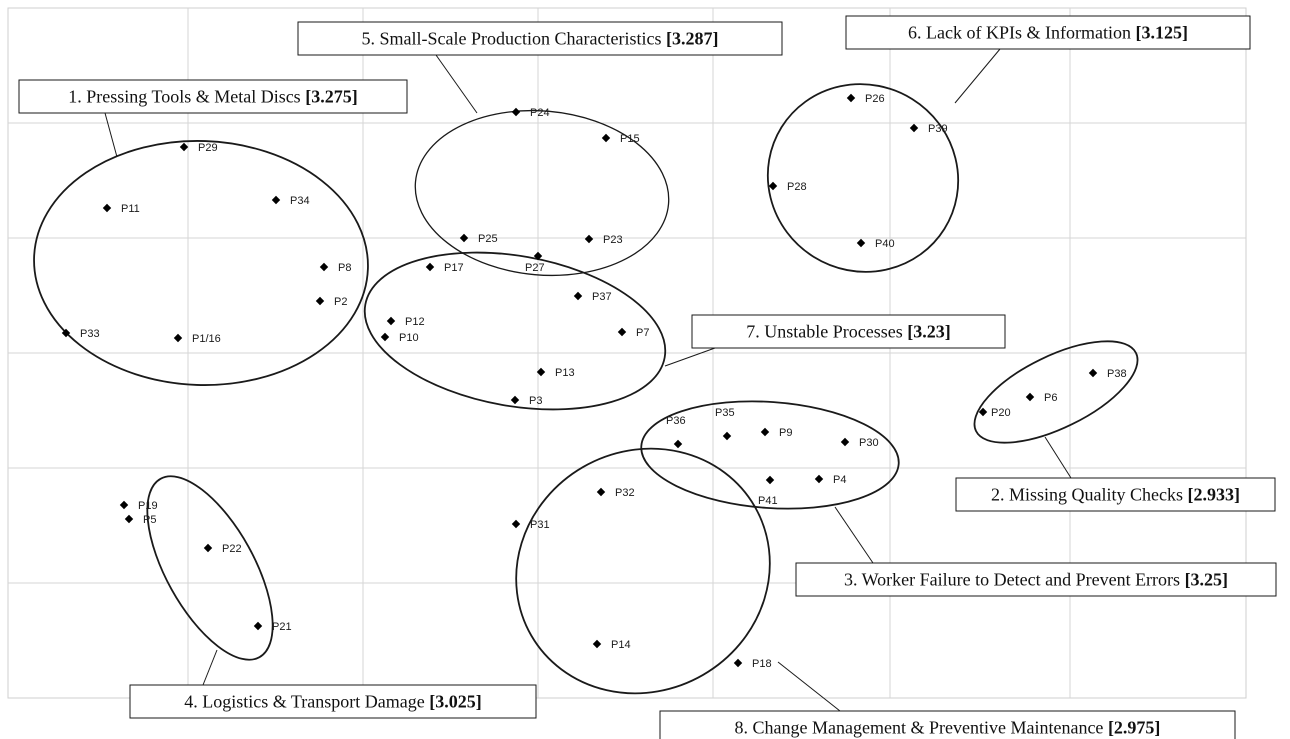 This screenshot has width=1290, height=739. Describe the element at coordinates (773, 186) in the screenshot. I see `point-marker-P28` at that location.